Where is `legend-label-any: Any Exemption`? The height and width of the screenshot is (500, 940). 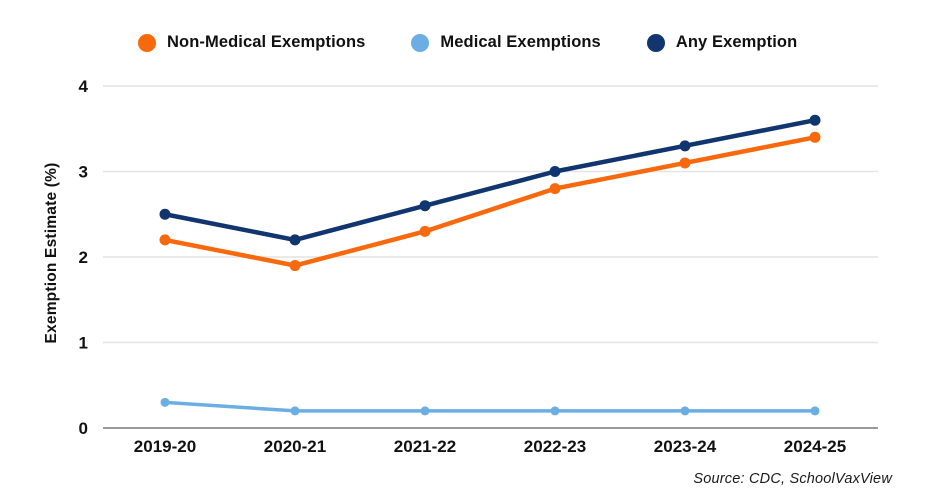
legend-label-any: Any Exemption is located at coordinates (736, 42).